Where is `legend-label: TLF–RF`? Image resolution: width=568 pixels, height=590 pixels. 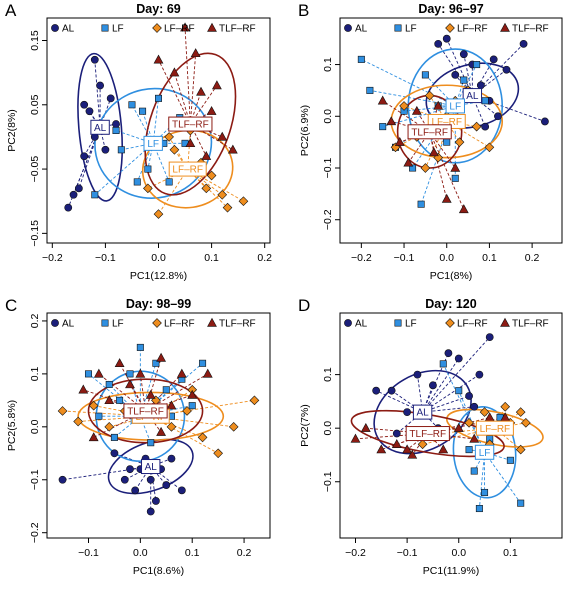 legend-label: TLF–RF is located at coordinates (530, 29).